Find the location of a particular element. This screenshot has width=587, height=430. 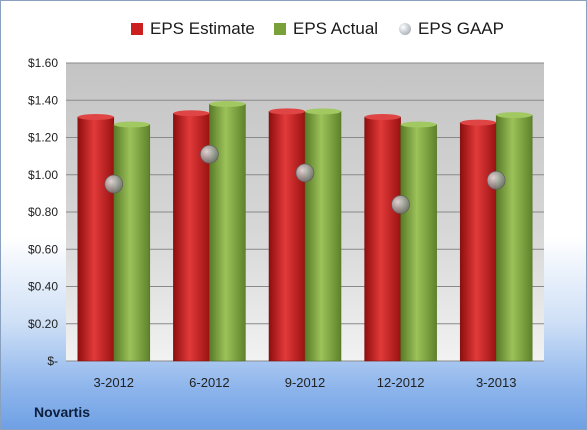

y-tick-label: $0.40 is located at coordinates (43, 287).